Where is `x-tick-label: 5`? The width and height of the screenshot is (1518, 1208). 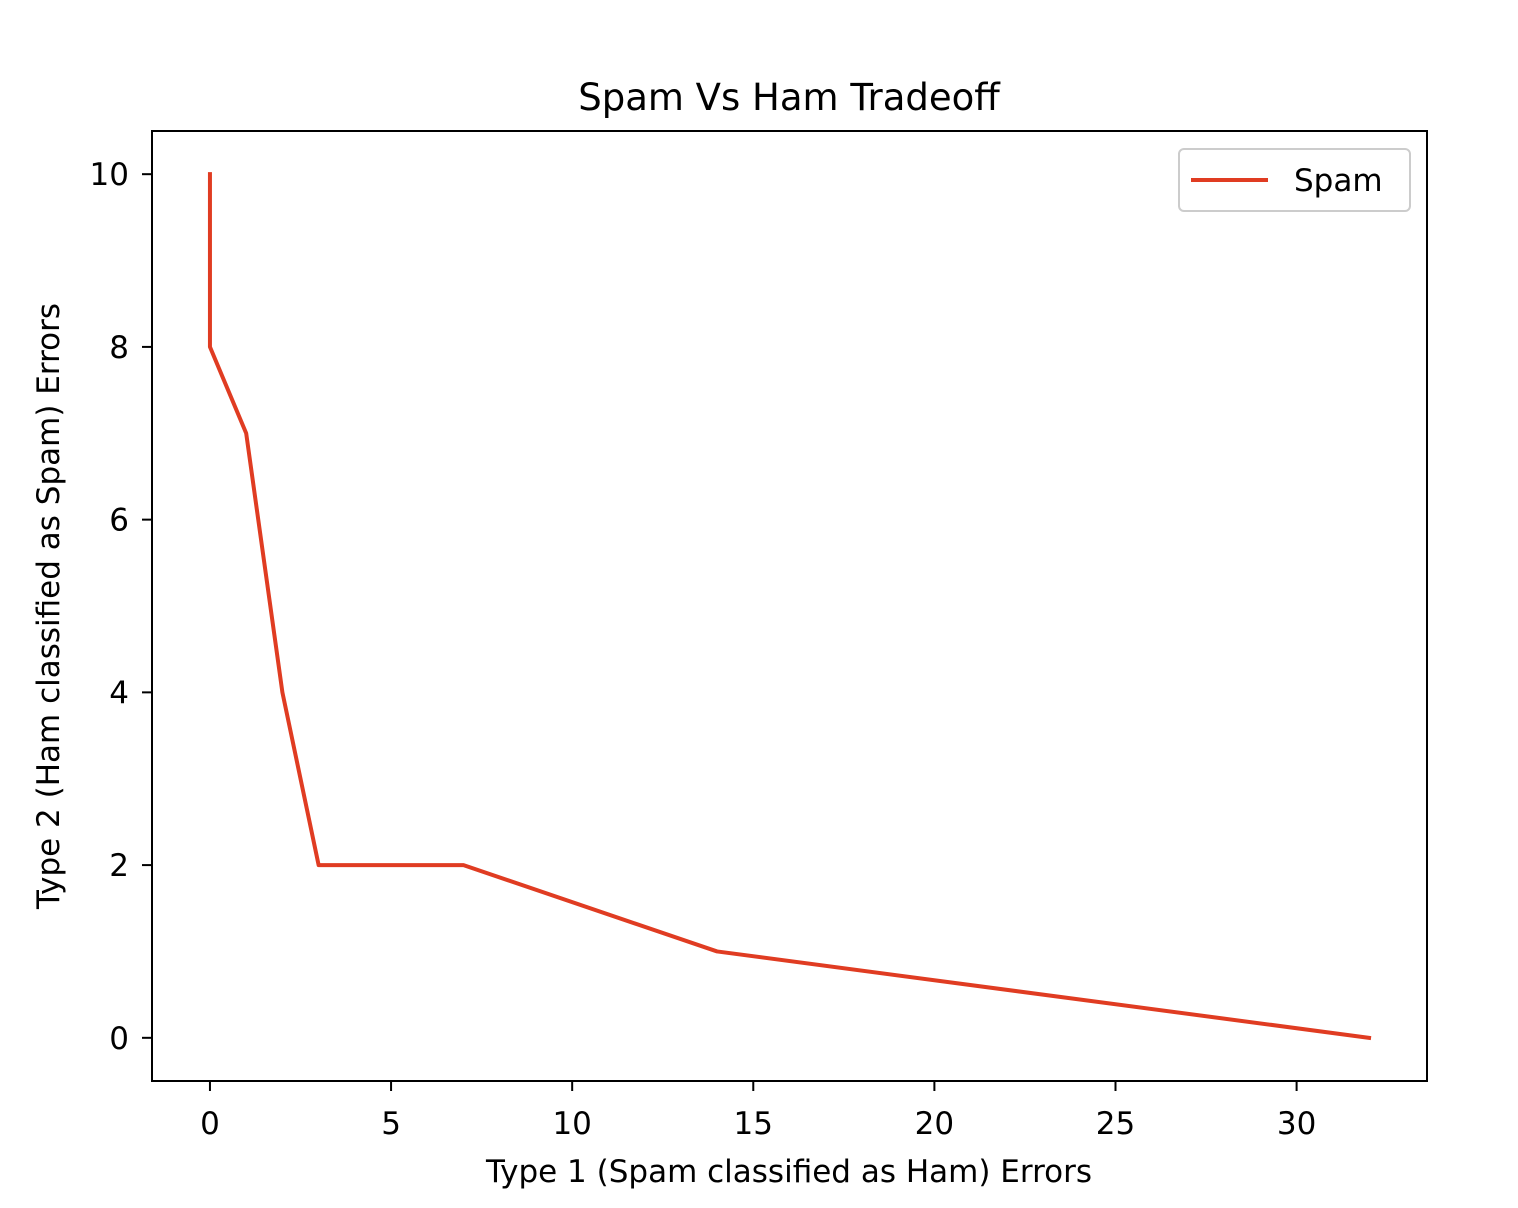
x-tick-label: 5 is located at coordinates (391, 1124).